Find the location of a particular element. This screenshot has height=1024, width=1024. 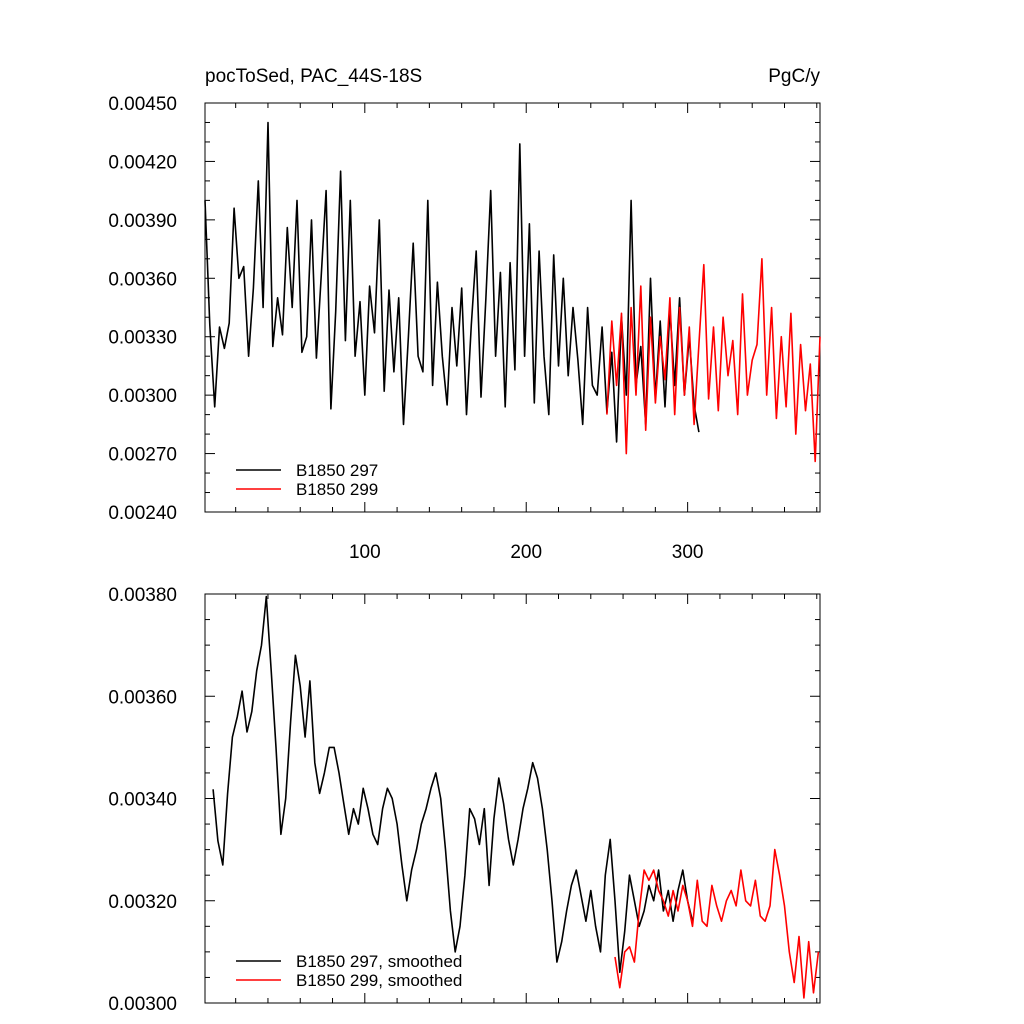

y-tick-label: 0.00240 is located at coordinates (142, 513).